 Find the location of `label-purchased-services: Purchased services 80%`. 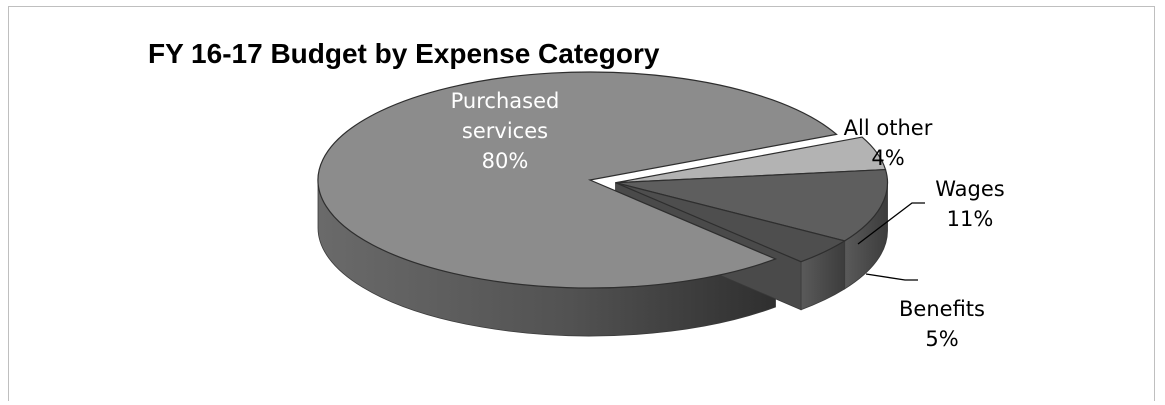

label-purchased-services: Purchased services 80% is located at coordinates (505, 131).